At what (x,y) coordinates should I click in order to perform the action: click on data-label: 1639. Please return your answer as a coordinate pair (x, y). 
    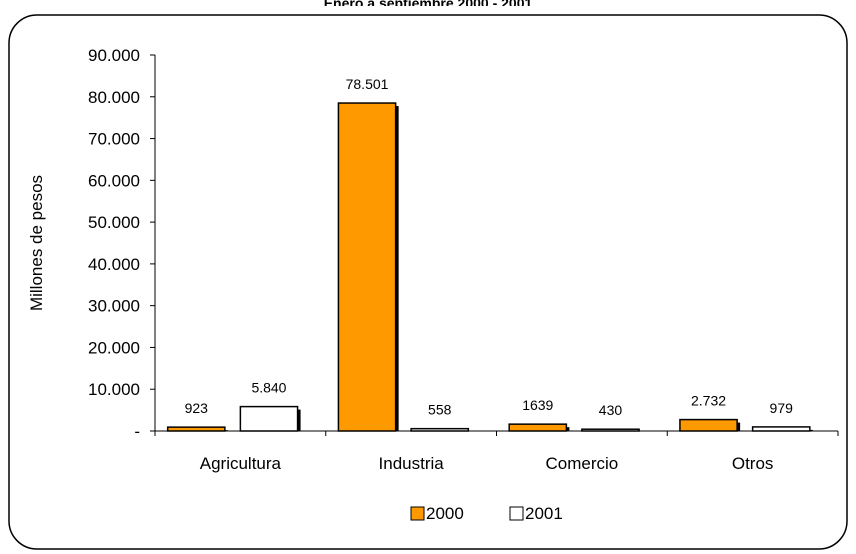
    Looking at the image, I should click on (537, 405).